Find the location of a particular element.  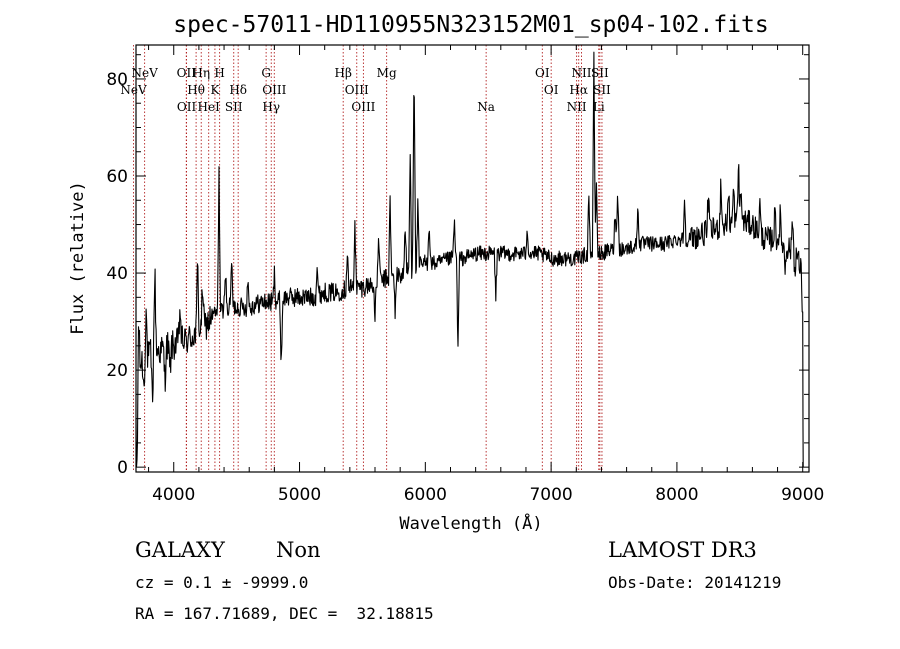

line-label: G is located at coordinates (266, 73).